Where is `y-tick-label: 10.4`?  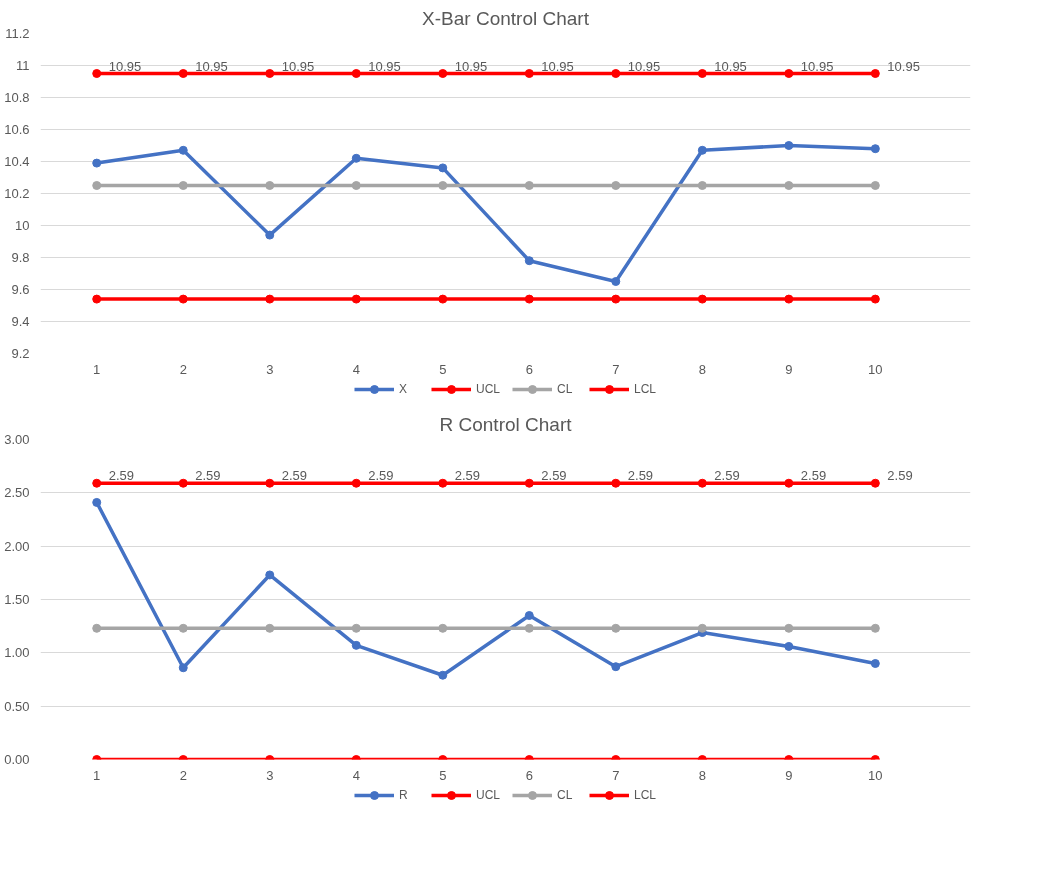
y-tick-label: 10.4 is located at coordinates (17, 161).